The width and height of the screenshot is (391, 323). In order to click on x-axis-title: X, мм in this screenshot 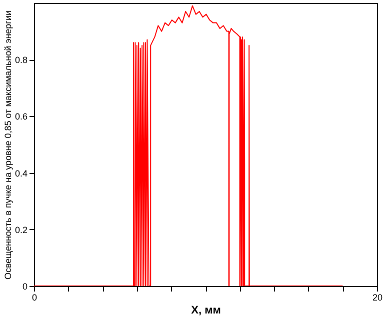, I will do `click(206, 310)`.